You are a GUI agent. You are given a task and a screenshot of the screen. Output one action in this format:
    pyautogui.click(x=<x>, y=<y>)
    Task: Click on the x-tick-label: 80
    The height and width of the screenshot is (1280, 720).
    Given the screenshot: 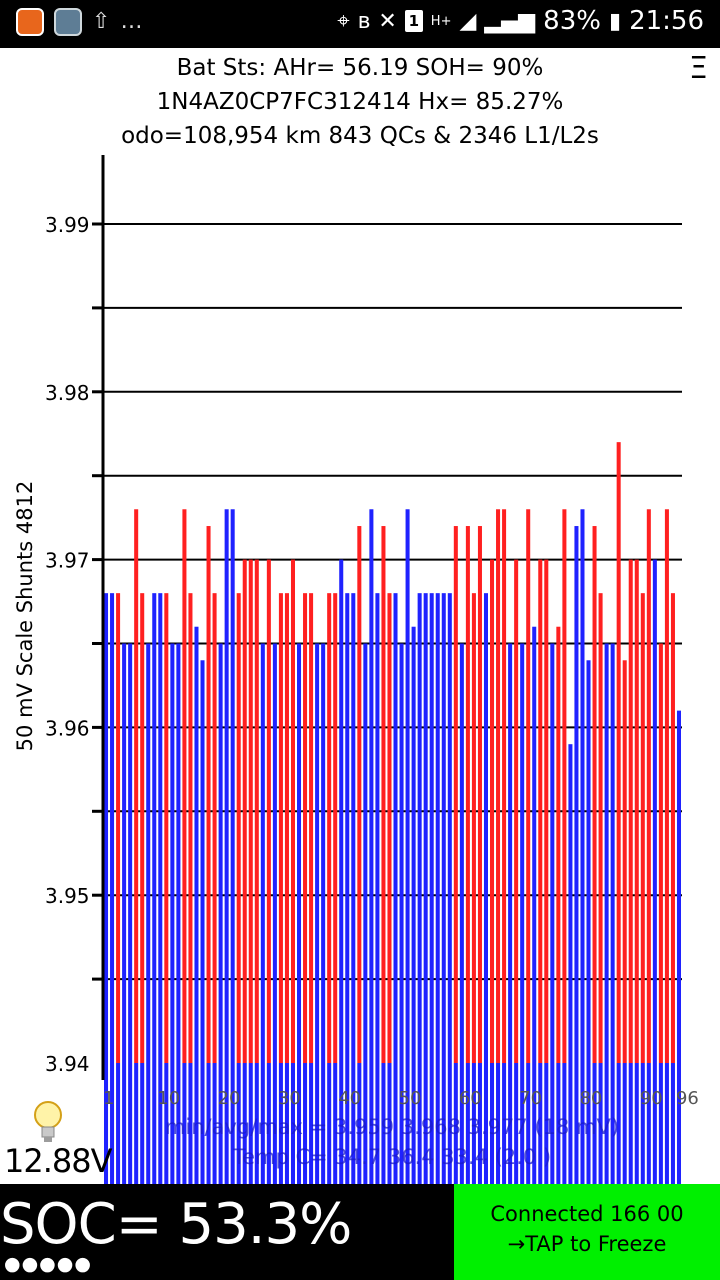 What is the action you would take?
    pyautogui.click(x=590, y=1098)
    